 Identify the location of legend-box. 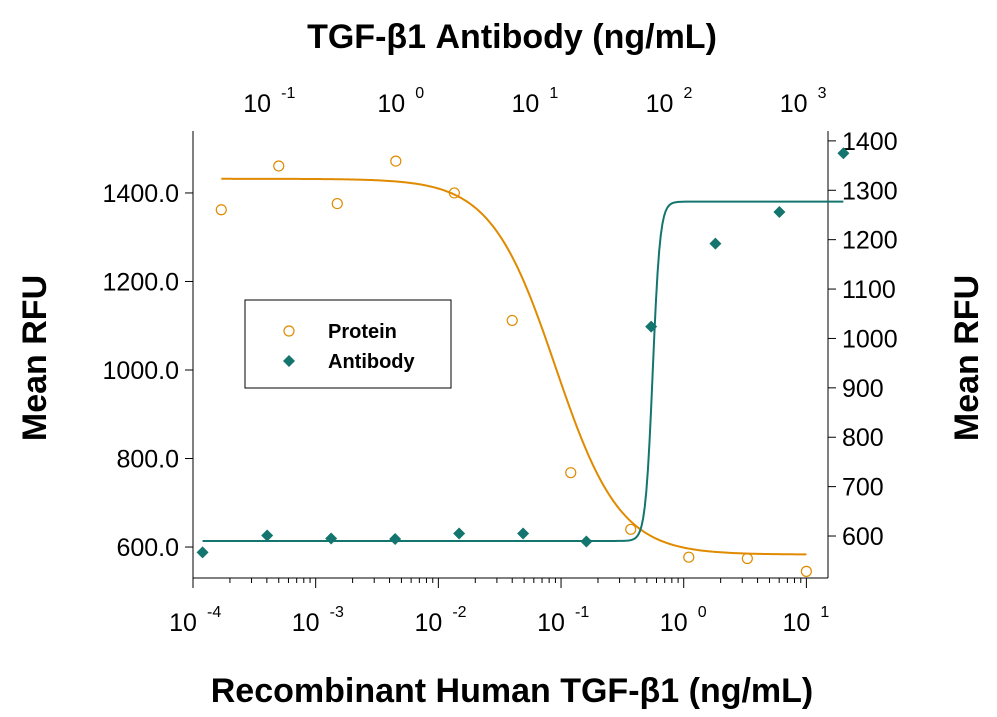
(348, 344).